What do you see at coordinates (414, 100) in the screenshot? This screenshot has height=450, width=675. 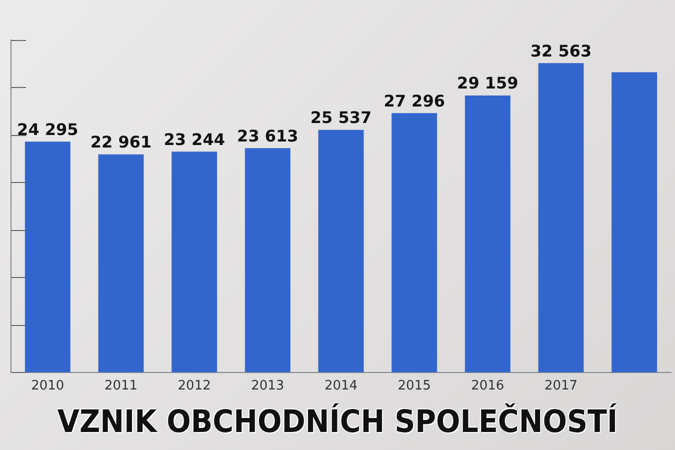 I see `data-label: 27 296` at bounding box center [414, 100].